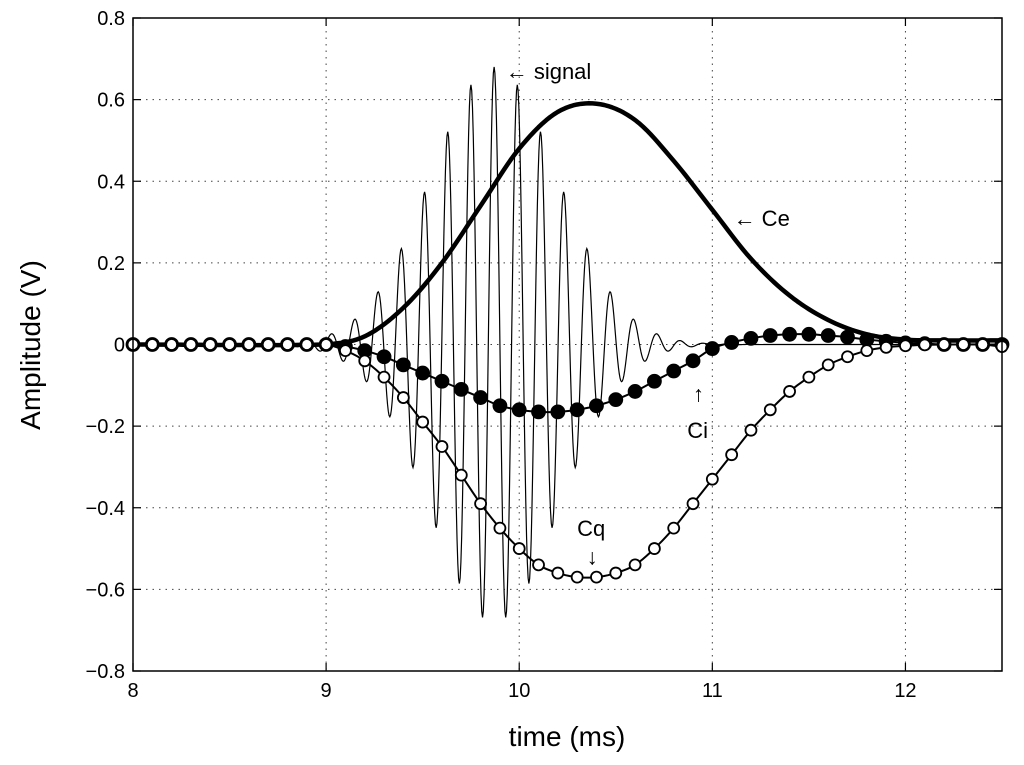 Image resolution: width=1024 pixels, height=765 pixels. What do you see at coordinates (697, 430) in the screenshot?
I see `annotation: Ci` at bounding box center [697, 430].